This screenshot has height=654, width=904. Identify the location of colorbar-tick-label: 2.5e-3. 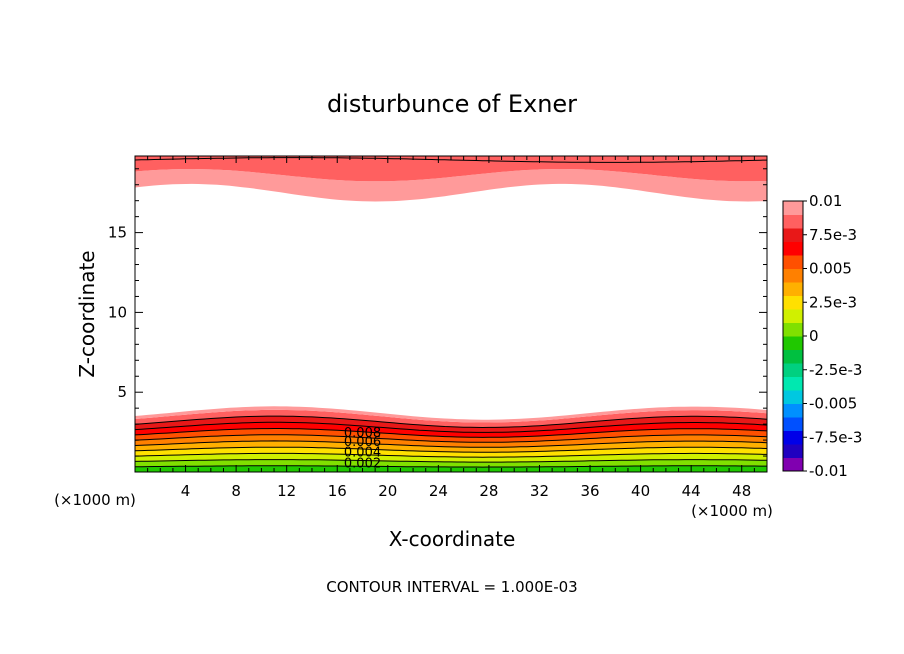
(833, 302).